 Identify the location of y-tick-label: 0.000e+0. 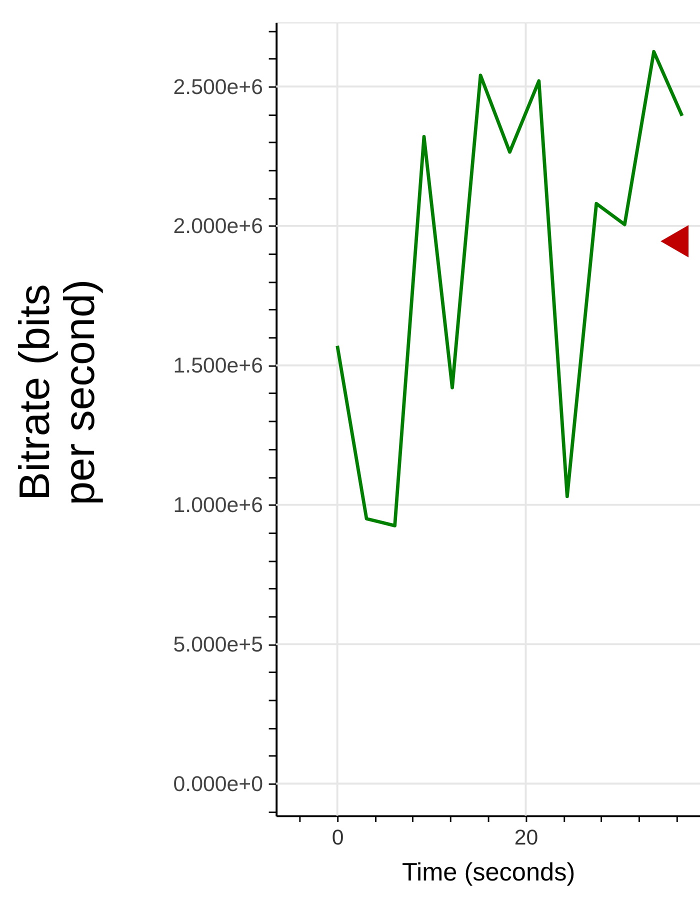
(218, 784).